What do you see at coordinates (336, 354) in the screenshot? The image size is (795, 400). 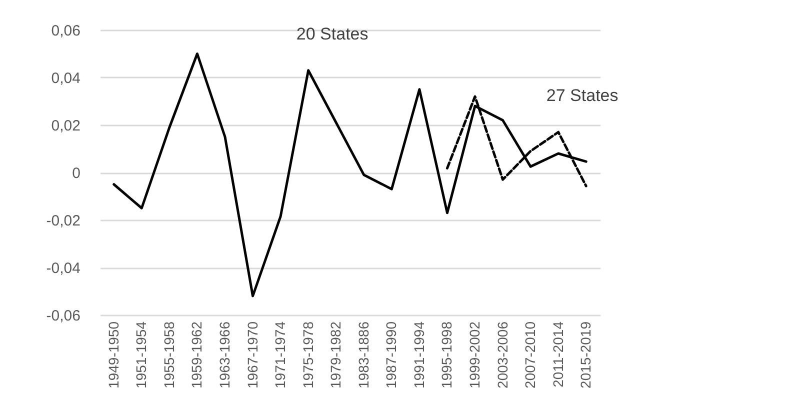 I see `x-tick-label: 1979-1982` at bounding box center [336, 354].